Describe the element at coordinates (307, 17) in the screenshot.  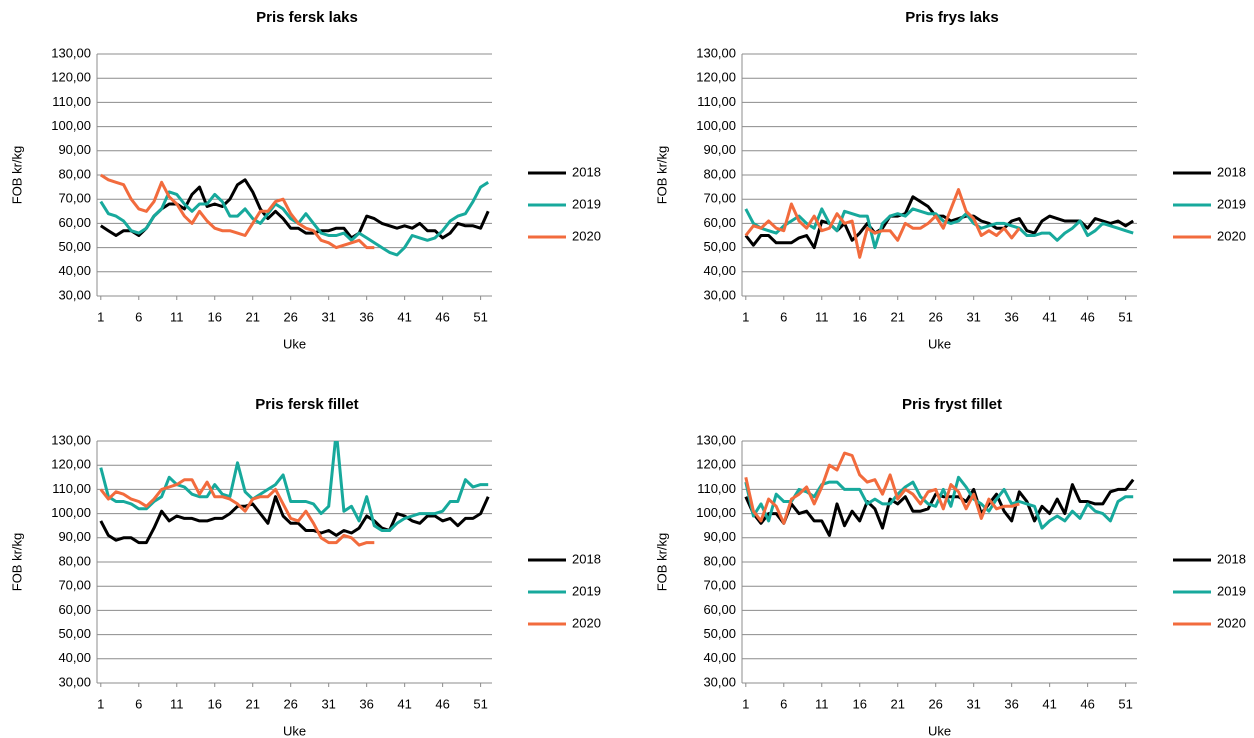
I see `chart-title: Pris fersk laks` at that location.